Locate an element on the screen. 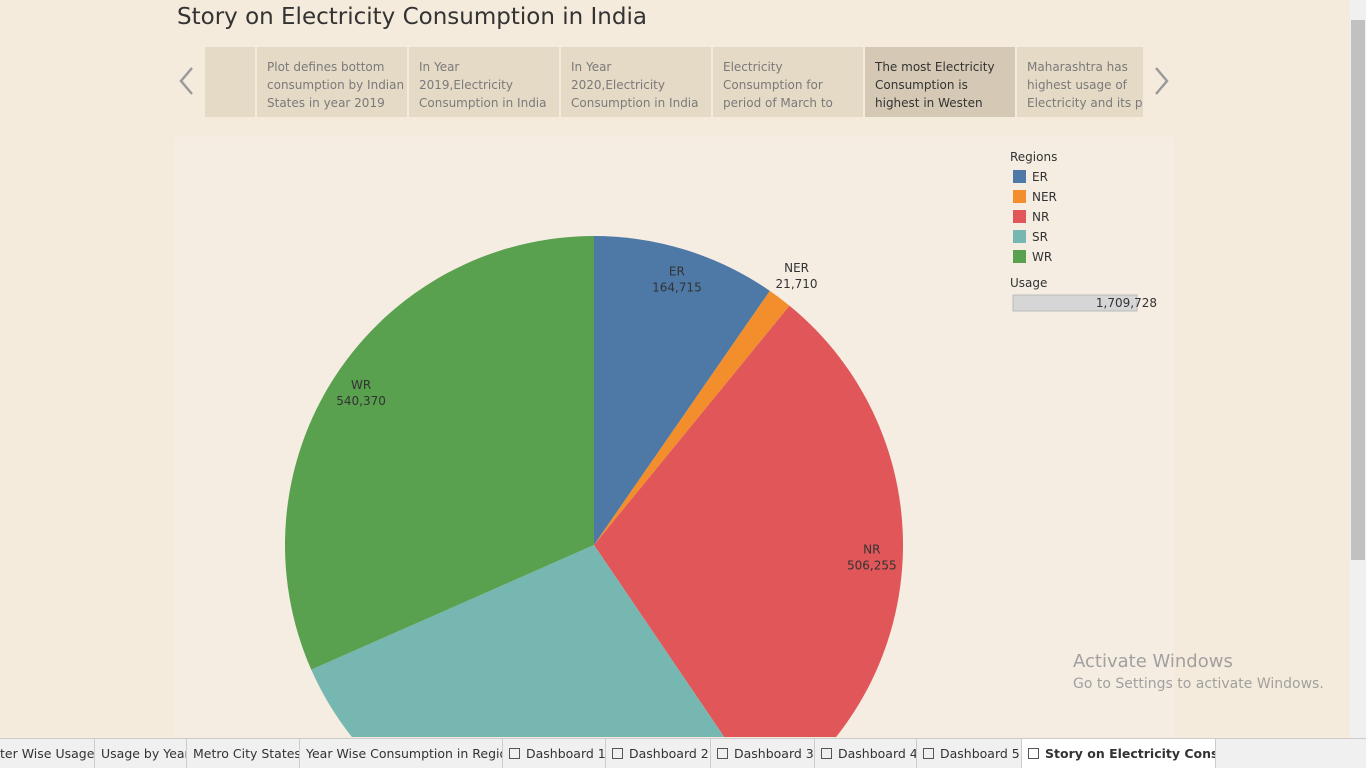 The image size is (1366, 768). story-point-text: The most Electricity is located at coordinates (935, 67).